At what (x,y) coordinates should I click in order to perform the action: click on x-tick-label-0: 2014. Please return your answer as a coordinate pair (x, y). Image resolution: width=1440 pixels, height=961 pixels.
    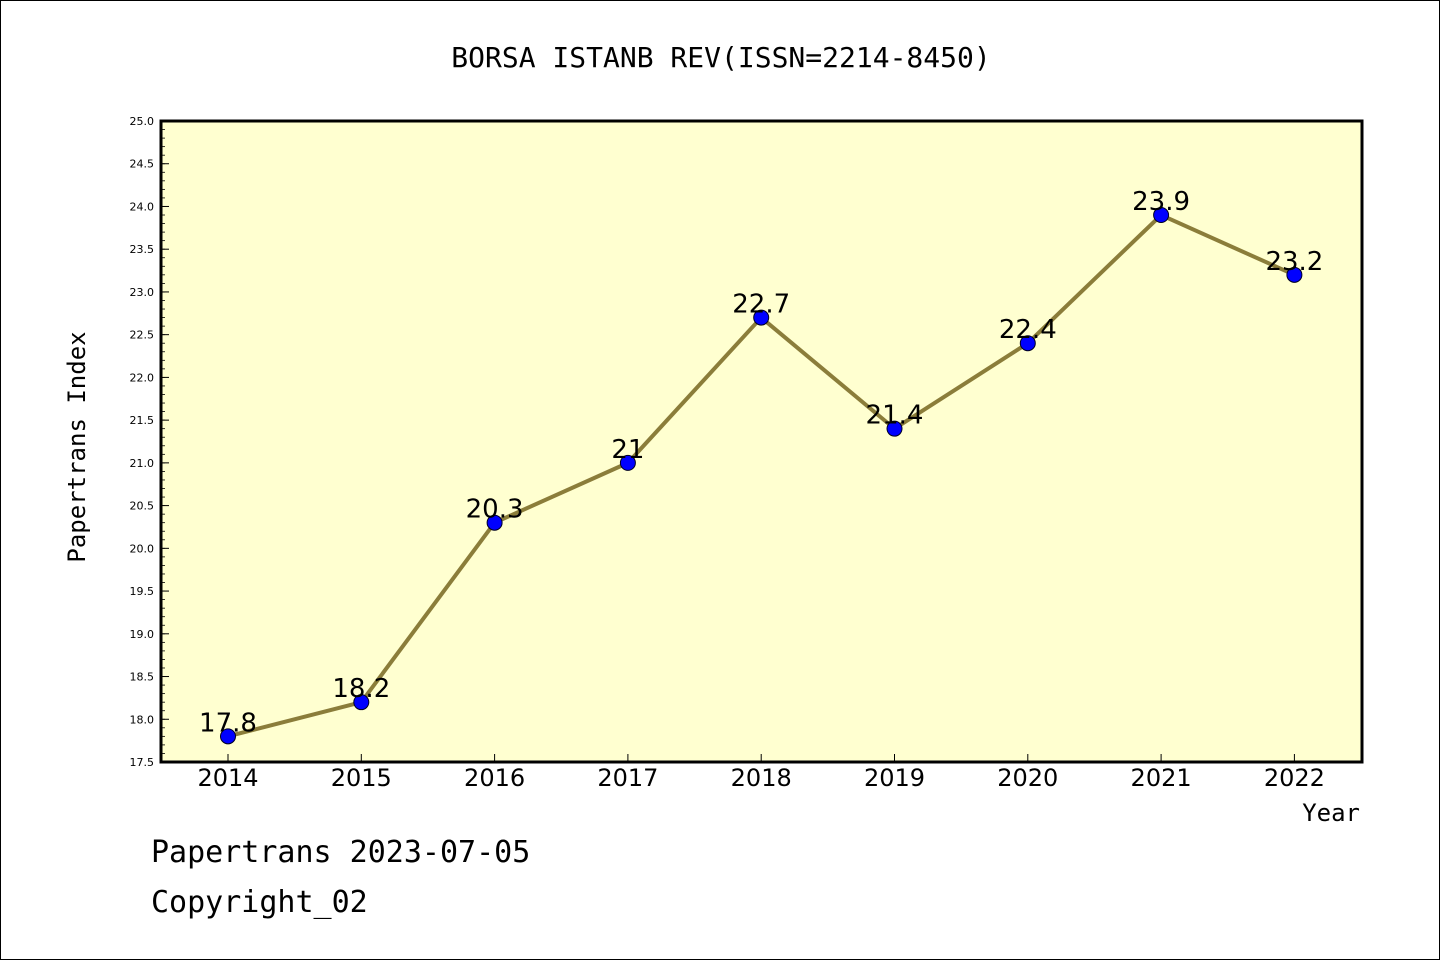
    Looking at the image, I should click on (227, 778).